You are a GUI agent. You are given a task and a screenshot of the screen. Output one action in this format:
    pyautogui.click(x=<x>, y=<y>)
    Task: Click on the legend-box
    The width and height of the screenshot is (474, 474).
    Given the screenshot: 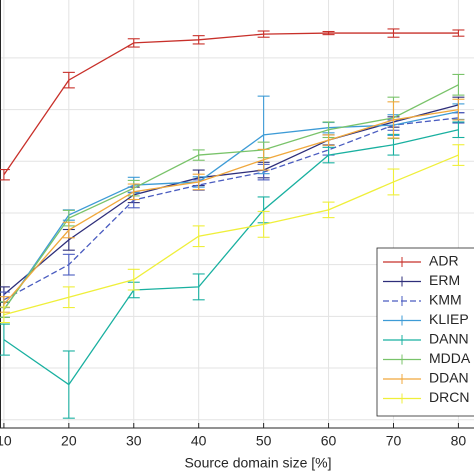 What is the action you would take?
    pyautogui.click(x=425, y=332)
    